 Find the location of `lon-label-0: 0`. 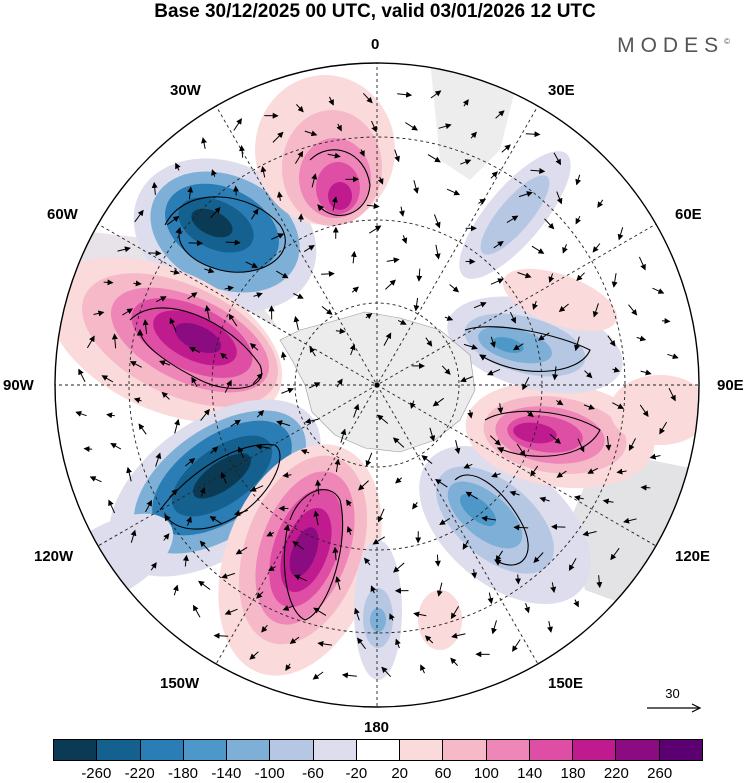

lon-label-0: 0 is located at coordinates (375, 44).